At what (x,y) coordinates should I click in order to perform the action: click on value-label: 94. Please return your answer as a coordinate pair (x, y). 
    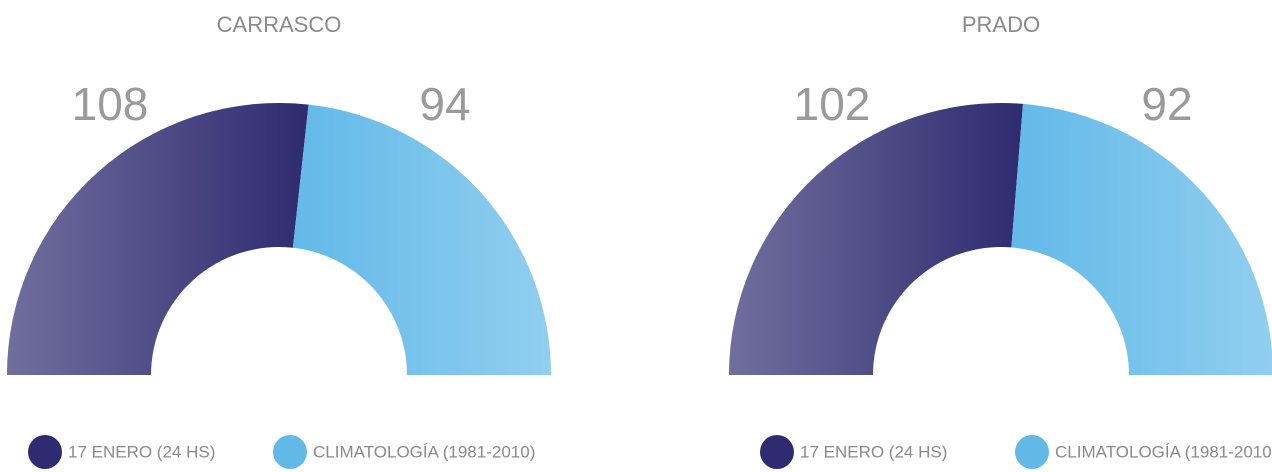
    Looking at the image, I should click on (444, 104).